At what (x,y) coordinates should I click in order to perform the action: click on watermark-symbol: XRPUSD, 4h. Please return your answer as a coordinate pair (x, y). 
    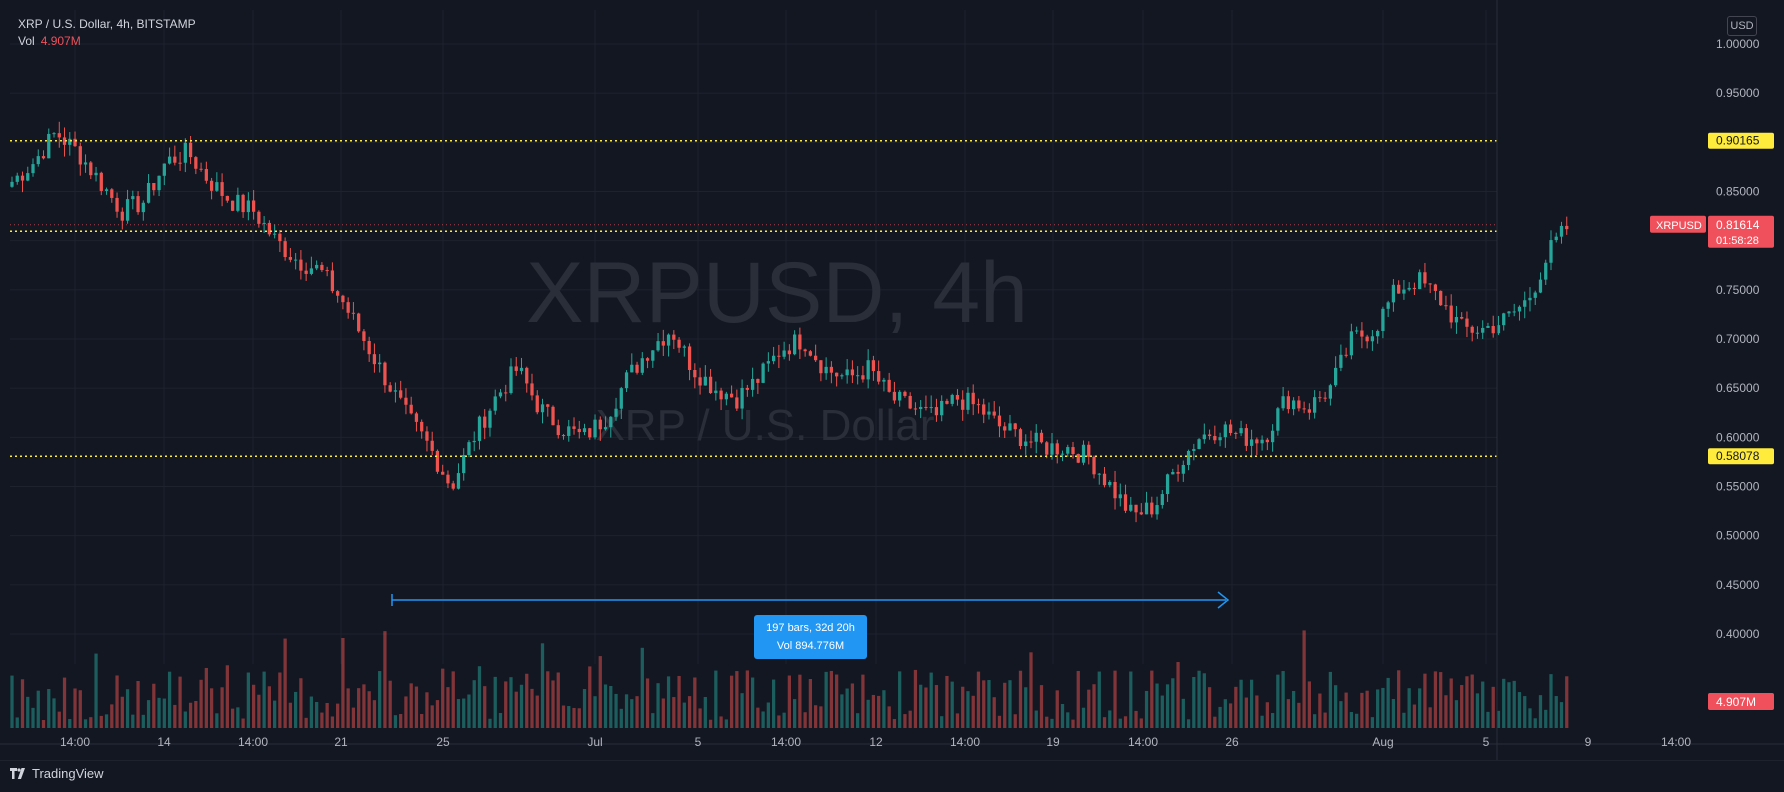
    Looking at the image, I should click on (777, 293).